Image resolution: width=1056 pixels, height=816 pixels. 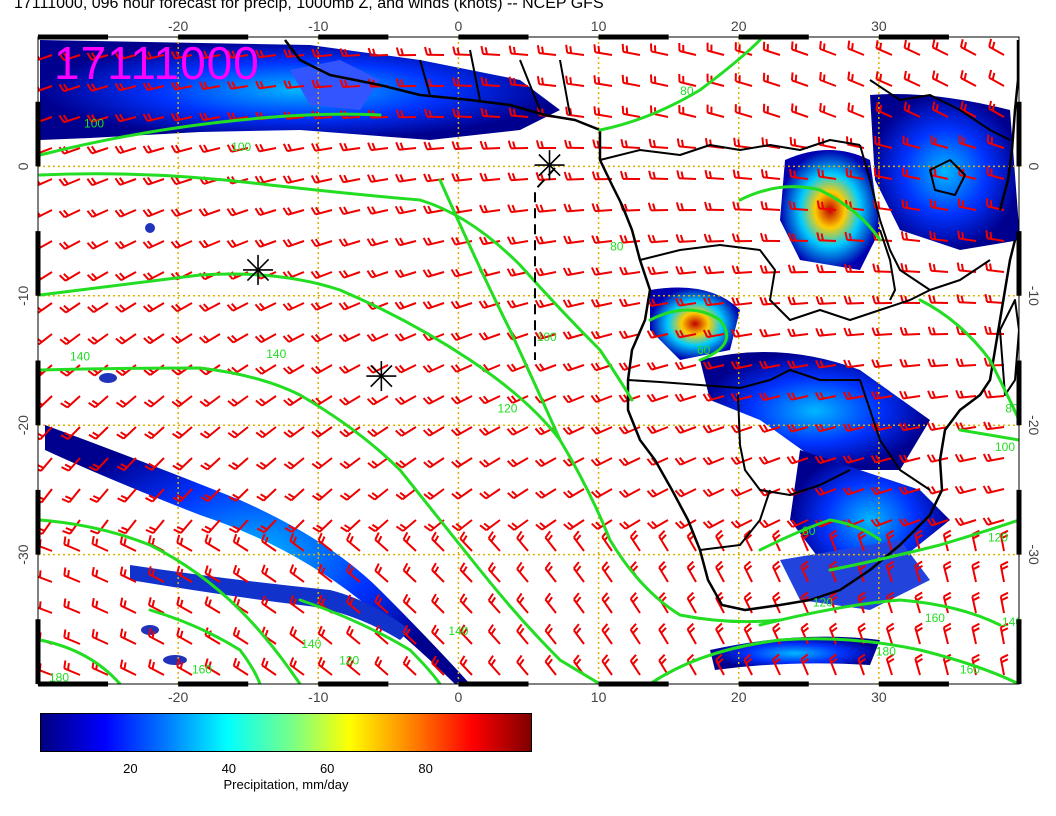 I want to click on contour-120-east, so click(x=923, y=545).